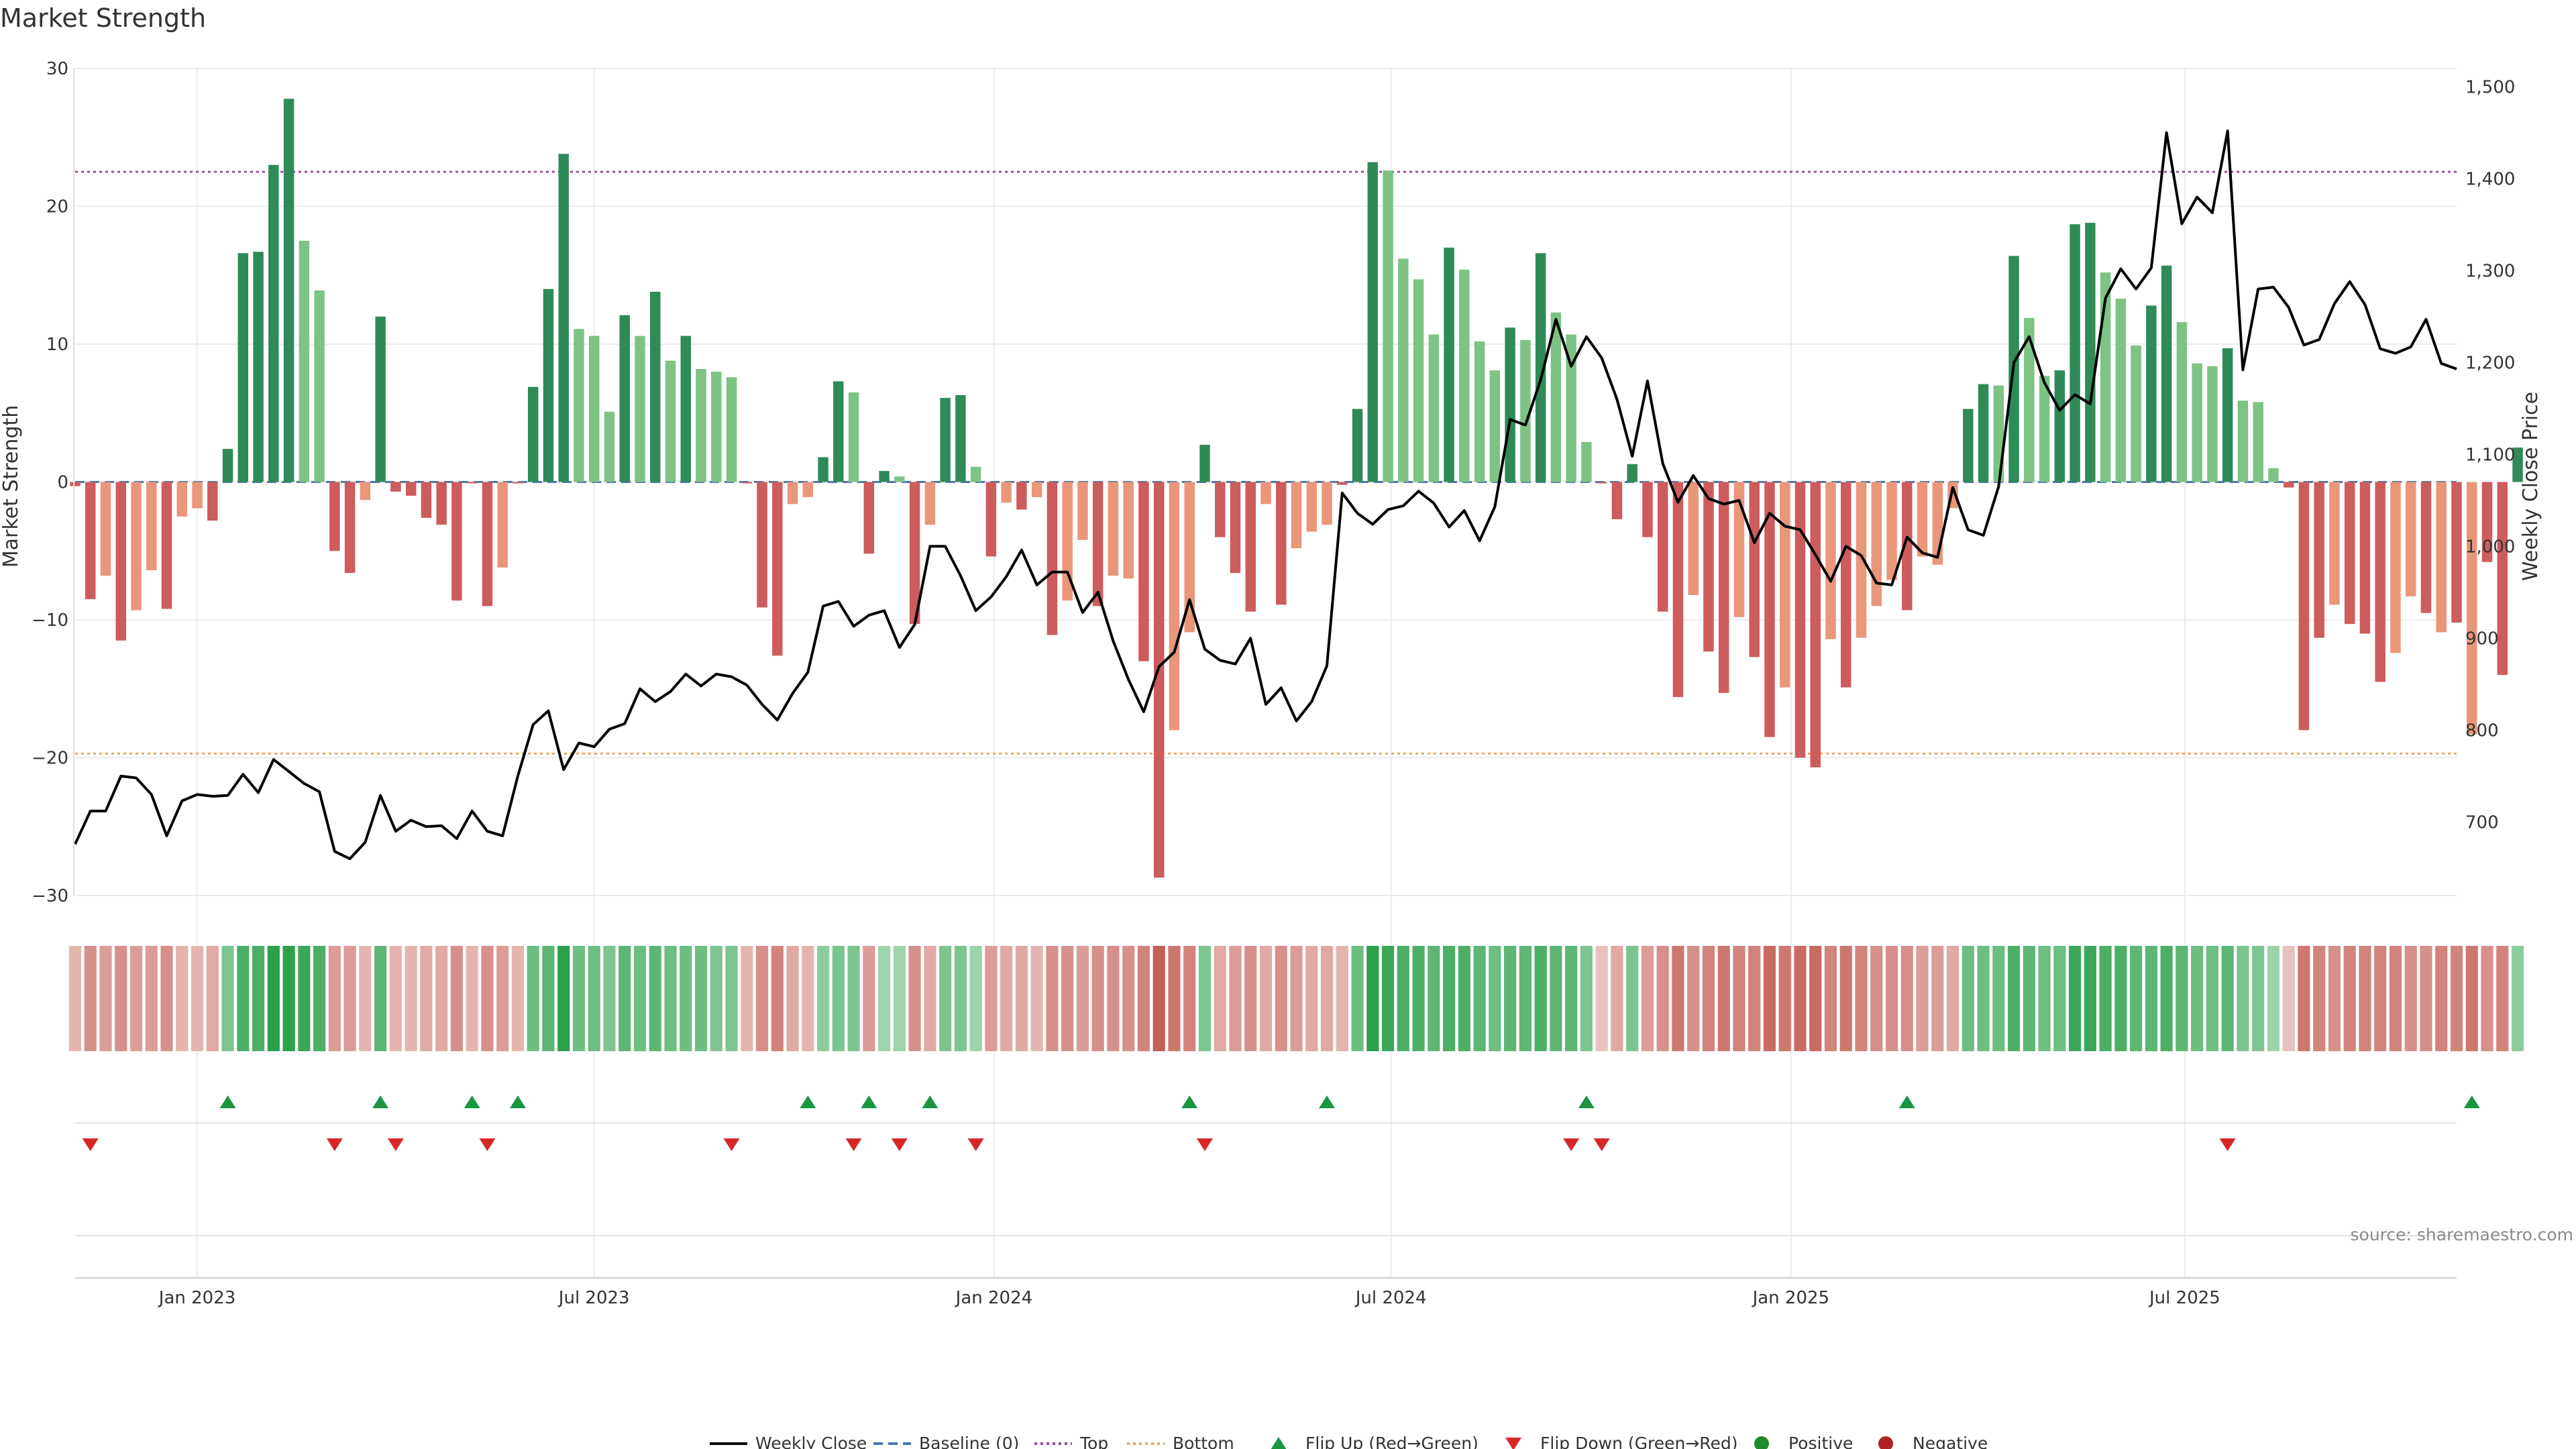  I want to click on x-tick-label: Jan 2023, so click(197, 1298).